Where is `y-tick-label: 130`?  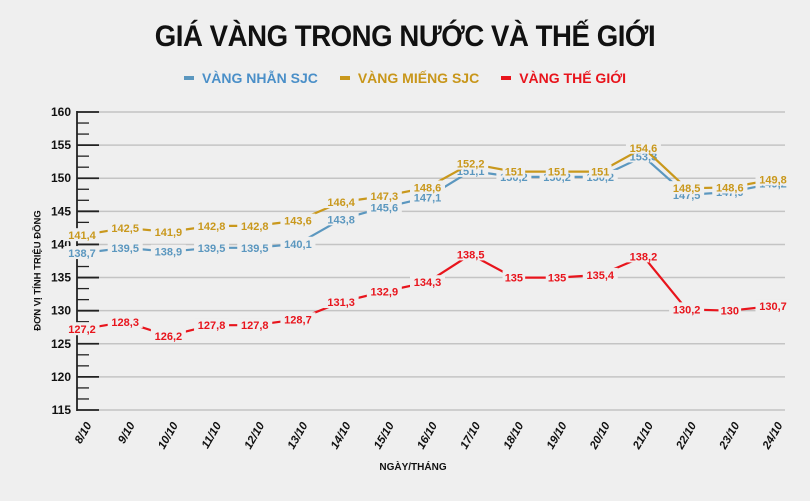
y-tick-label: 130 is located at coordinates (61, 311).